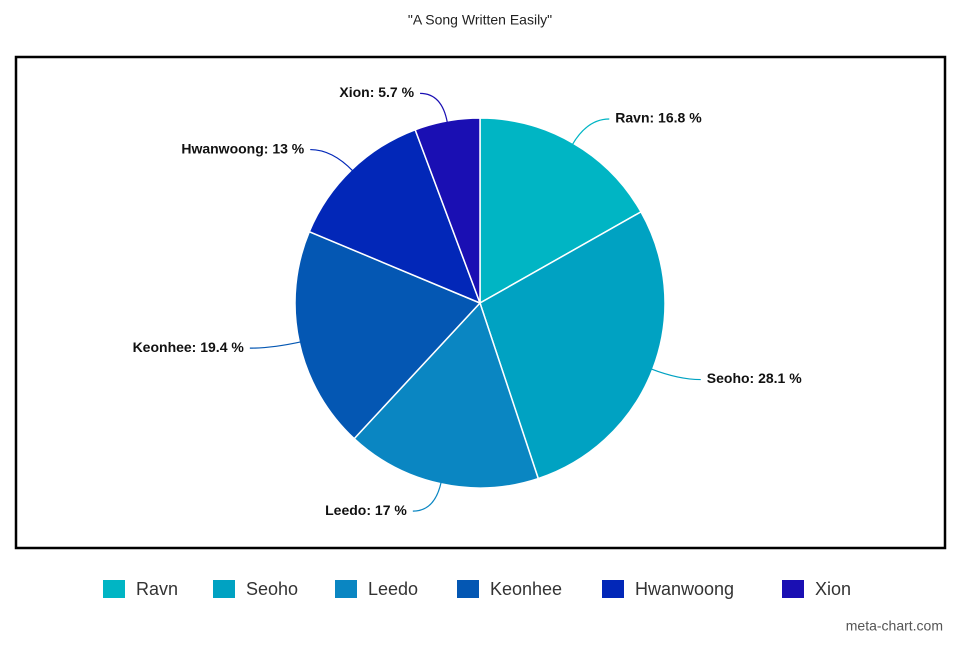 Image resolution: width=960 pixels, height=645 pixels. What do you see at coordinates (480, 20) in the screenshot?
I see `chart-title: "A Song Written Easily"` at bounding box center [480, 20].